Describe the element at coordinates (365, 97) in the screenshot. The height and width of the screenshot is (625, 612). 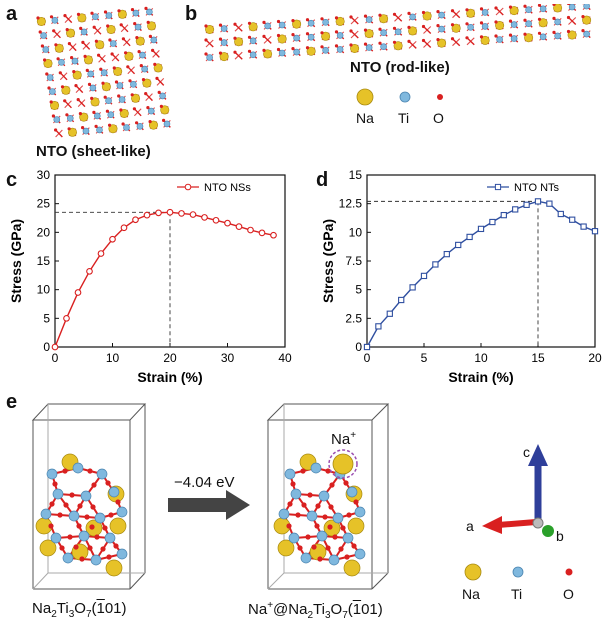
I see `na-atom-icon` at that location.